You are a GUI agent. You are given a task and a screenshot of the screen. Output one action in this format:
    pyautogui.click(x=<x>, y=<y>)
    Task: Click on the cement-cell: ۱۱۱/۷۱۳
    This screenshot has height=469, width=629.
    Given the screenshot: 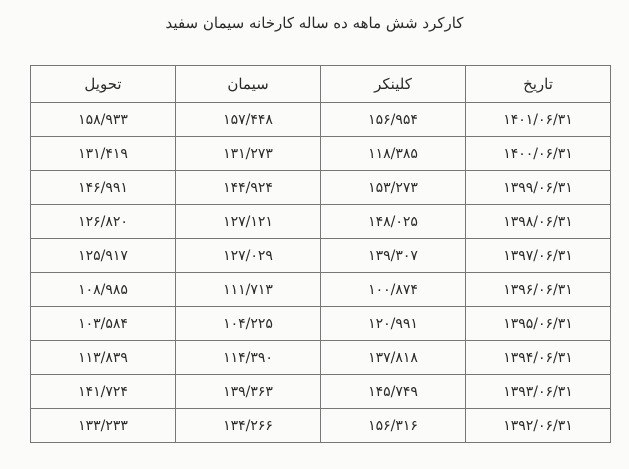 What is the action you would take?
    pyautogui.click(x=248, y=289)
    